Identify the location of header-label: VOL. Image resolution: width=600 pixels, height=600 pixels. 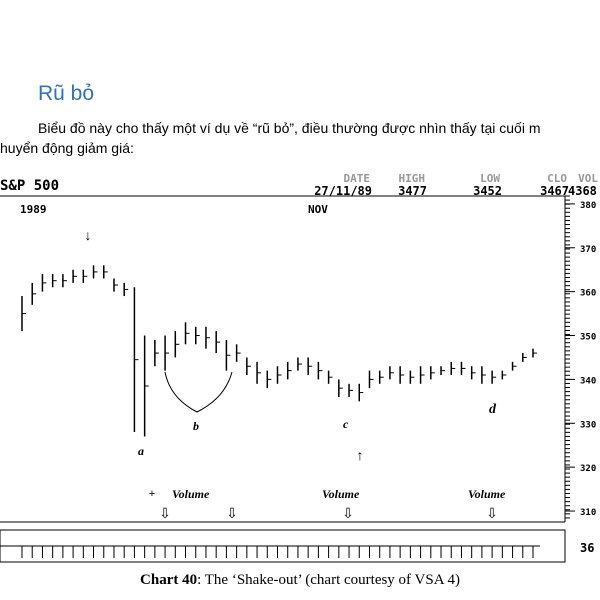
(588, 178).